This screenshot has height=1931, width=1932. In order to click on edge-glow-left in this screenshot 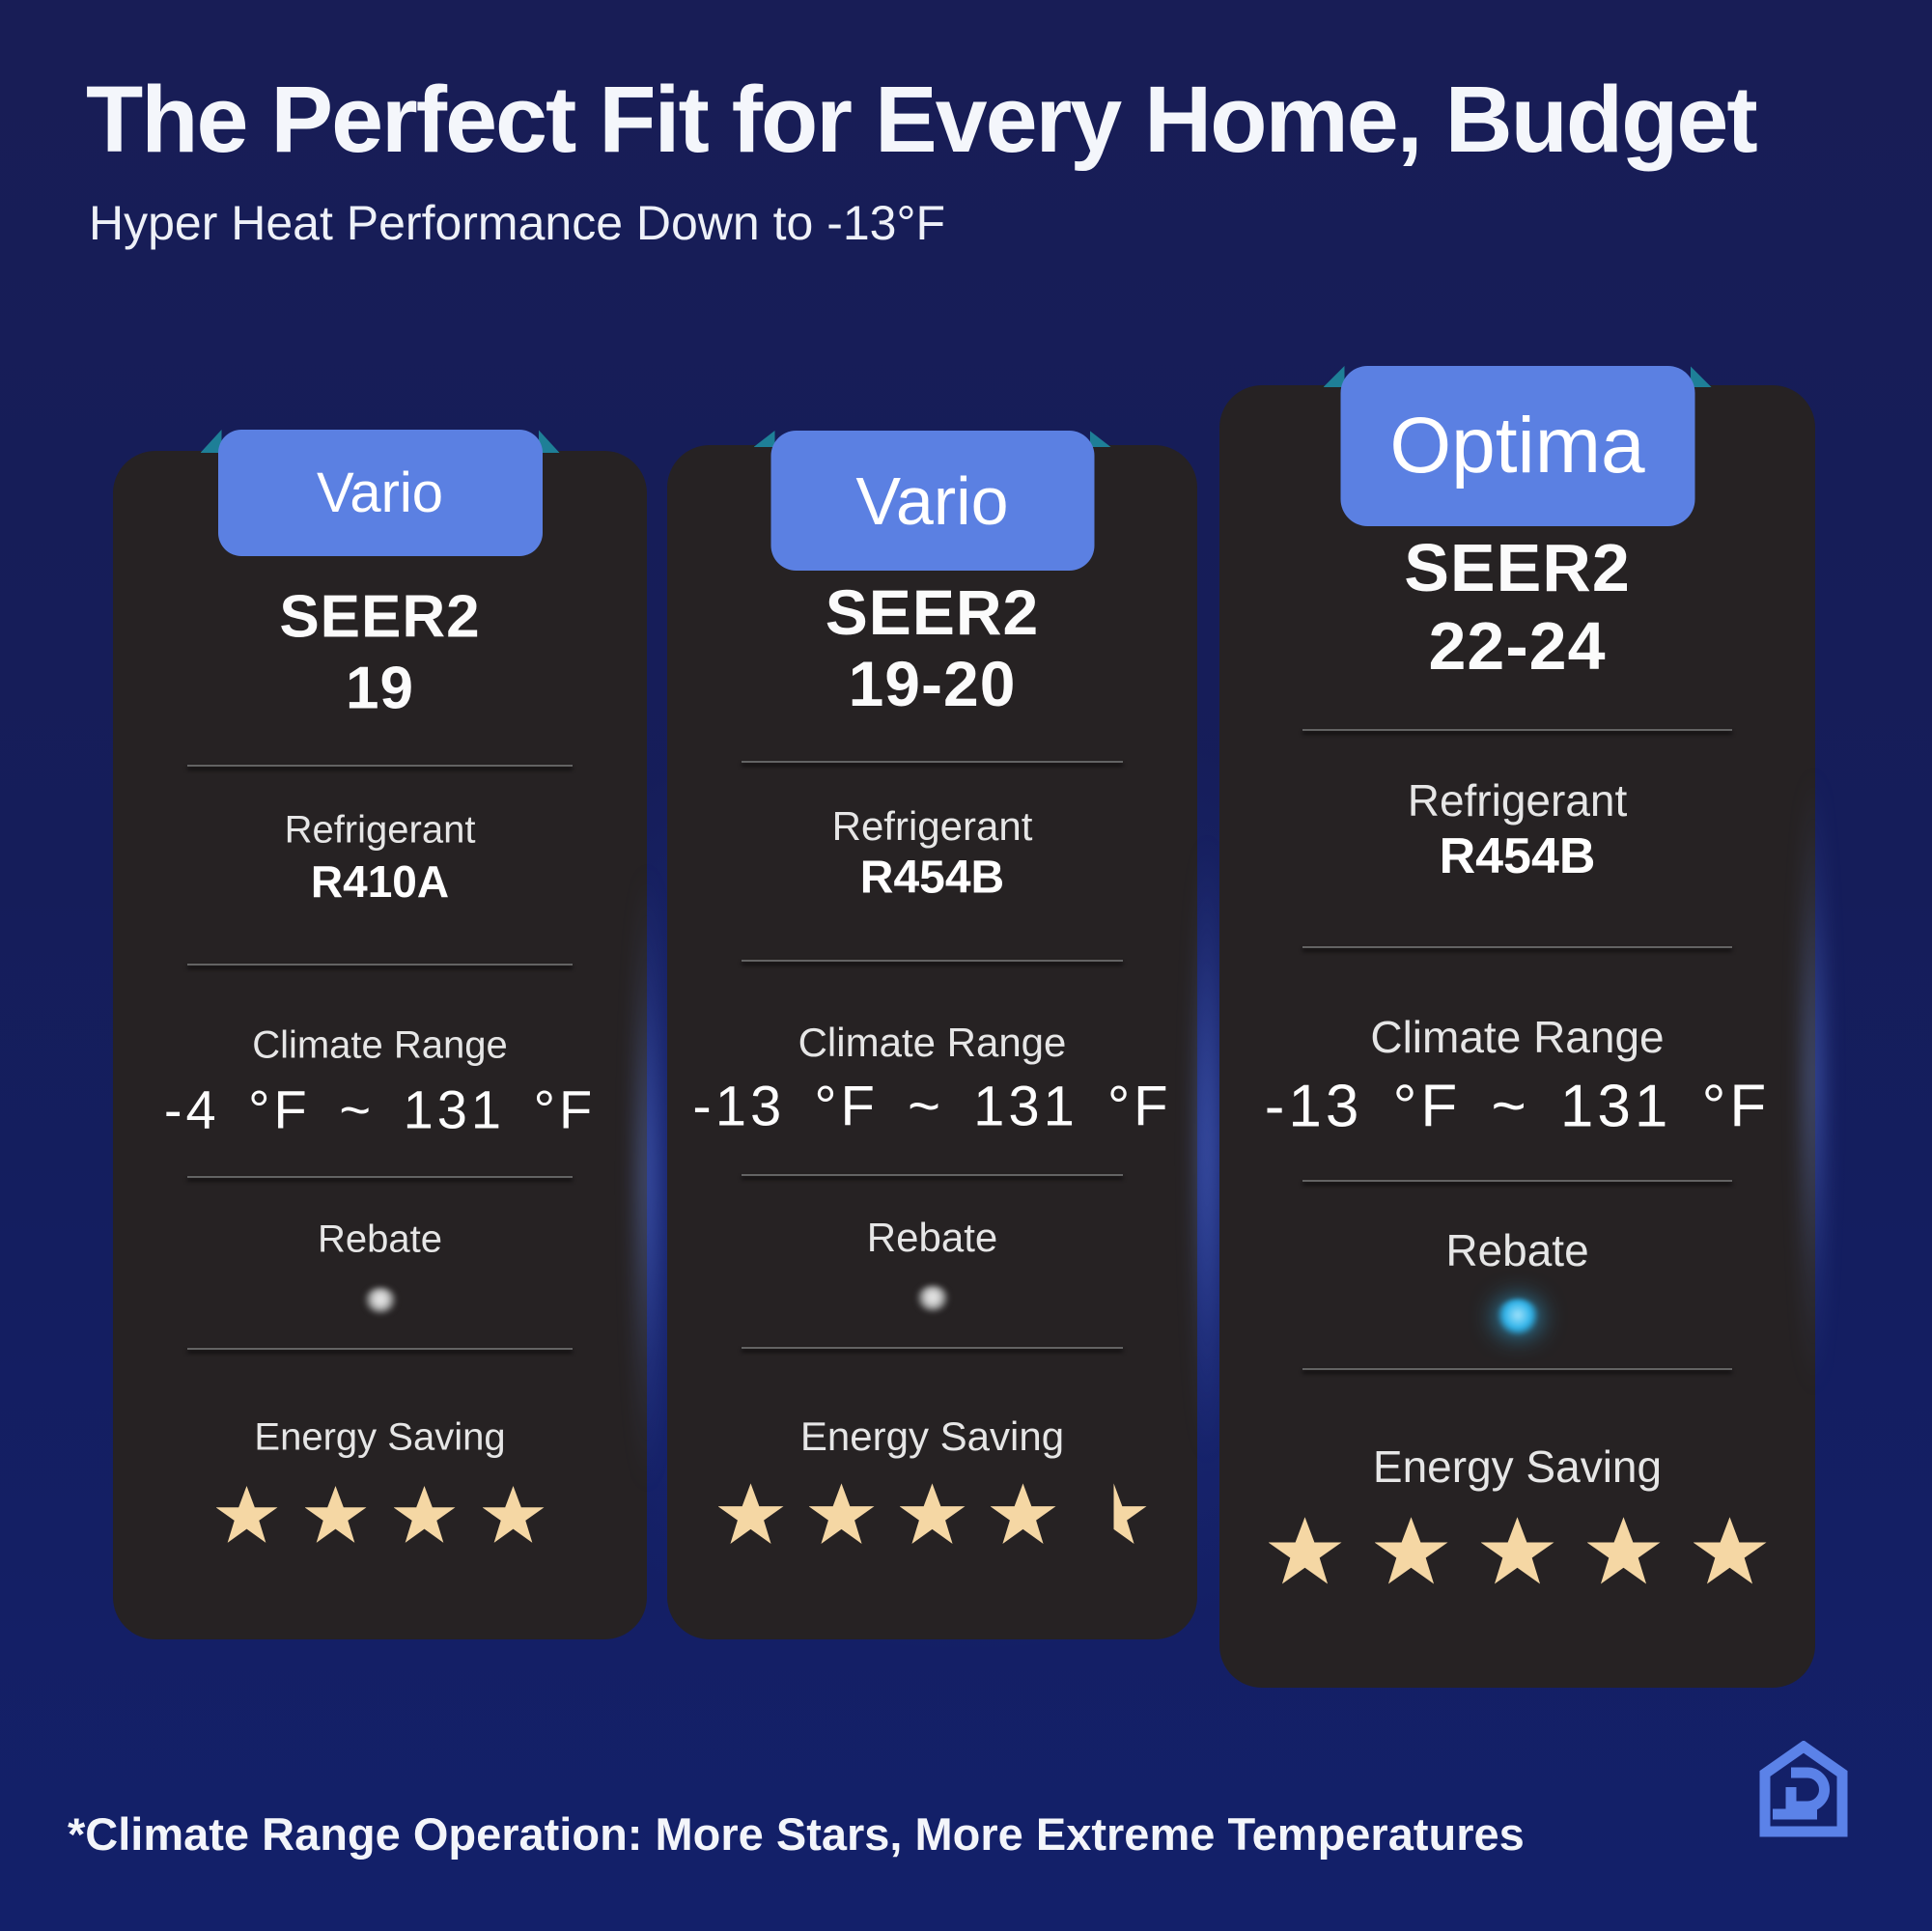, I will do `click(647, 1178)`.